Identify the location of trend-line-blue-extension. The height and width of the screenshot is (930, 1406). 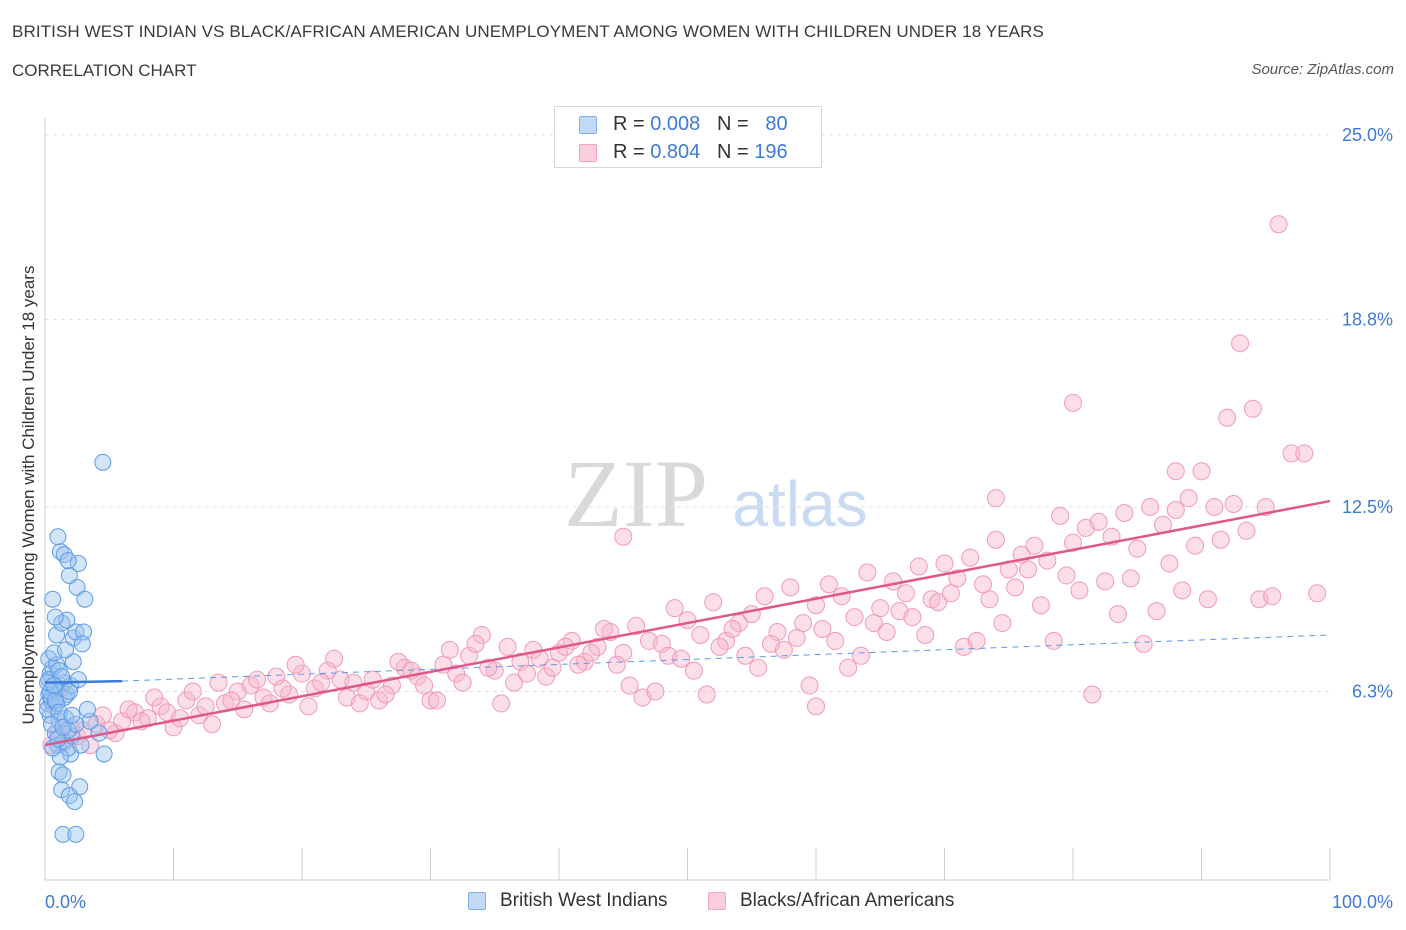
(726, 658).